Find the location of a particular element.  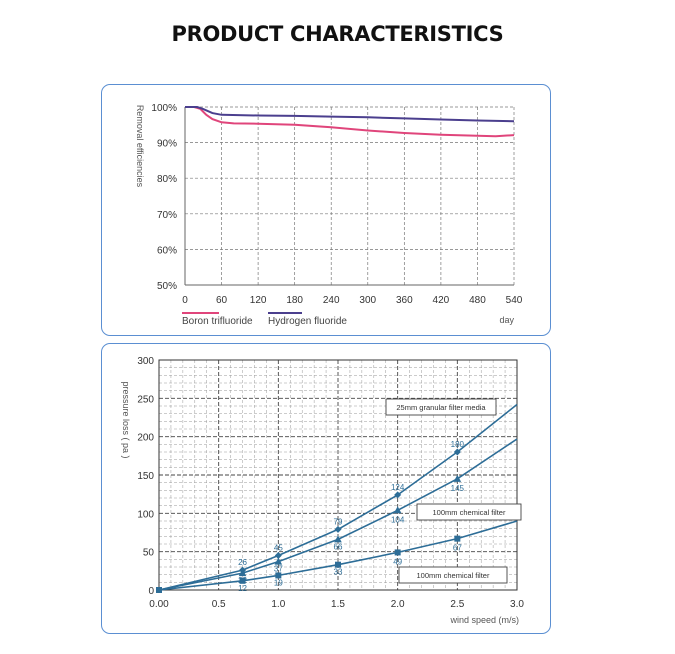

x-tick-label: 0.00 is located at coordinates (159, 604).